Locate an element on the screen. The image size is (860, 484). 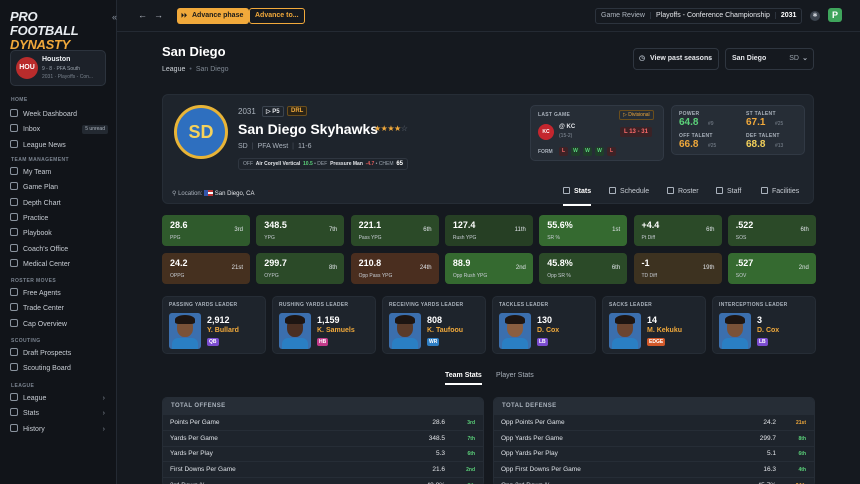
leader-player-name: Y. Bullard is located at coordinates (223, 330).